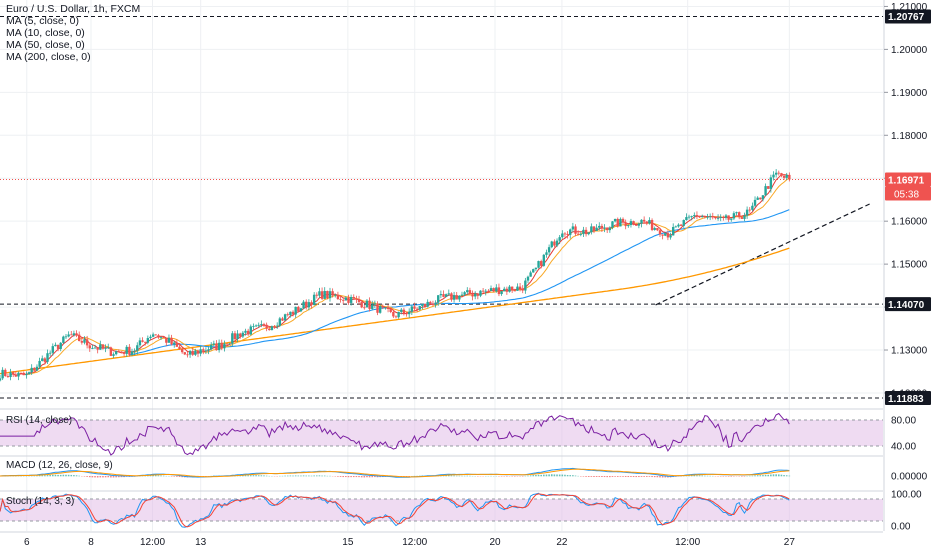 Image resolution: width=932 pixels, height=555 pixels. I want to click on ma50-legend: MA (50, close, 0), so click(73, 45).